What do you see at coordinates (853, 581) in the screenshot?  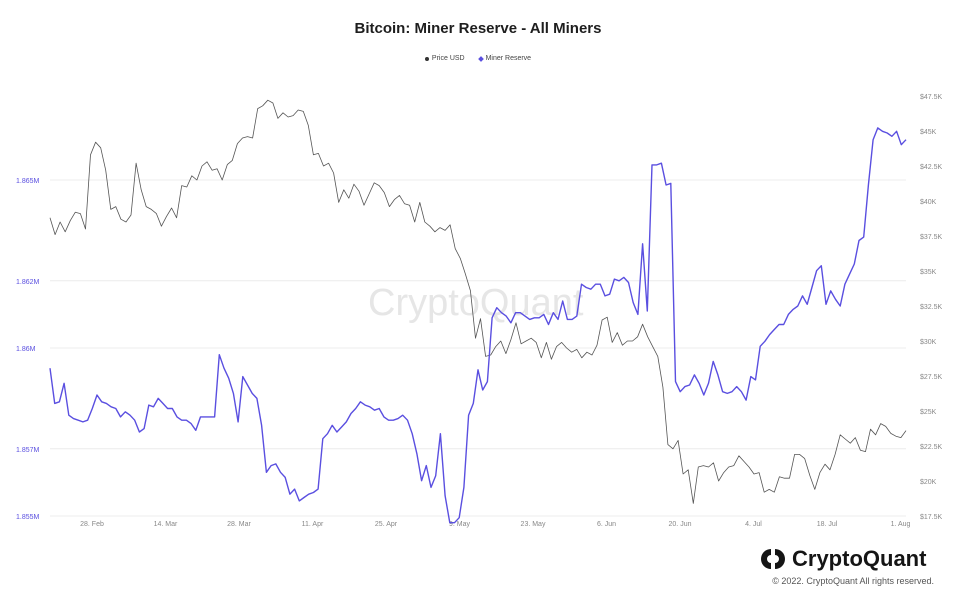 I see `copyright-text: © 2022. CryptoQuant All rights reserved.` at bounding box center [853, 581].